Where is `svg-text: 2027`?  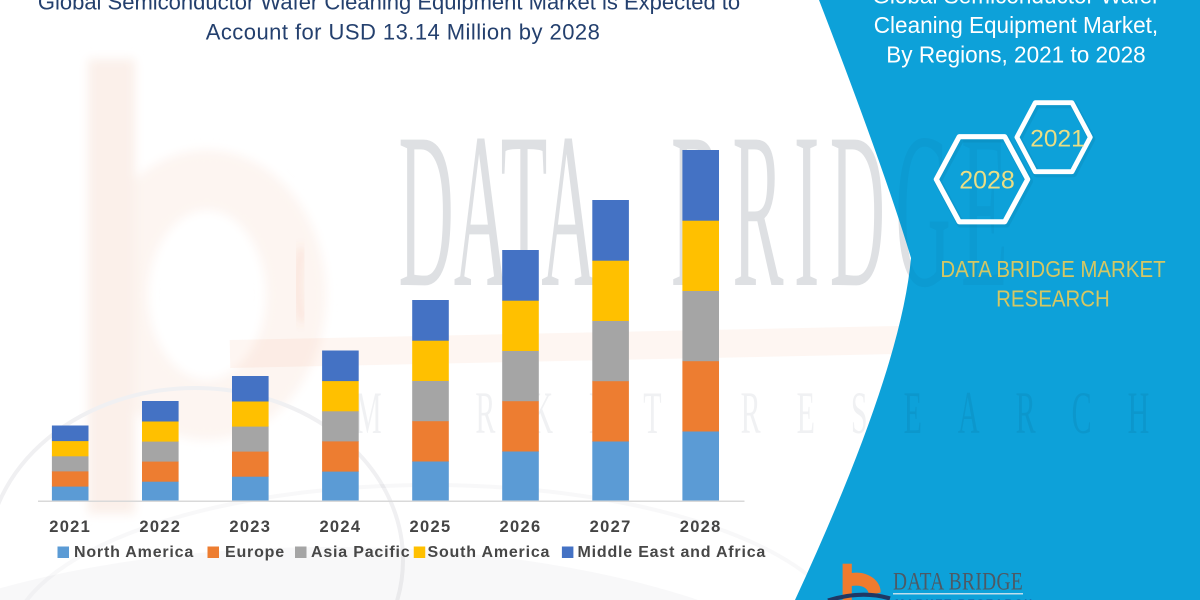 svg-text: 2027 is located at coordinates (611, 527).